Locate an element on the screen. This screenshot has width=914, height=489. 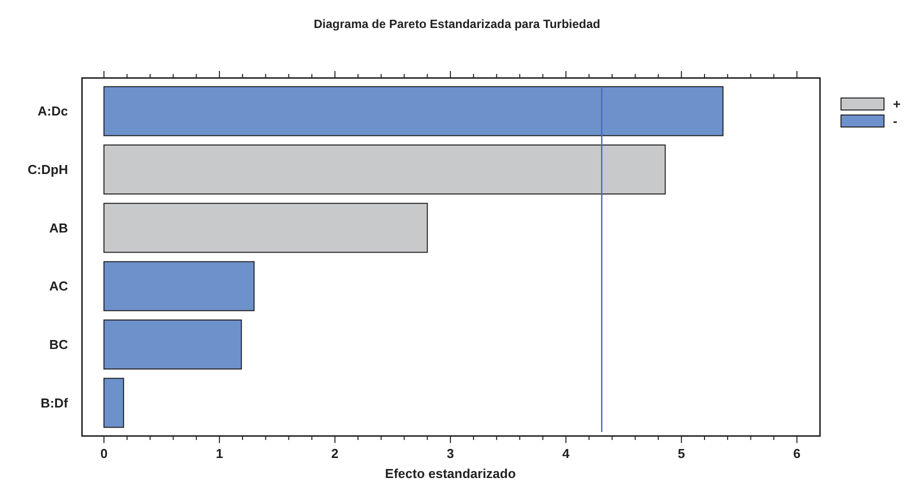
chart-title: Diagrama de Pareto Estandarizada para Turbiedad is located at coordinates (457, 24).